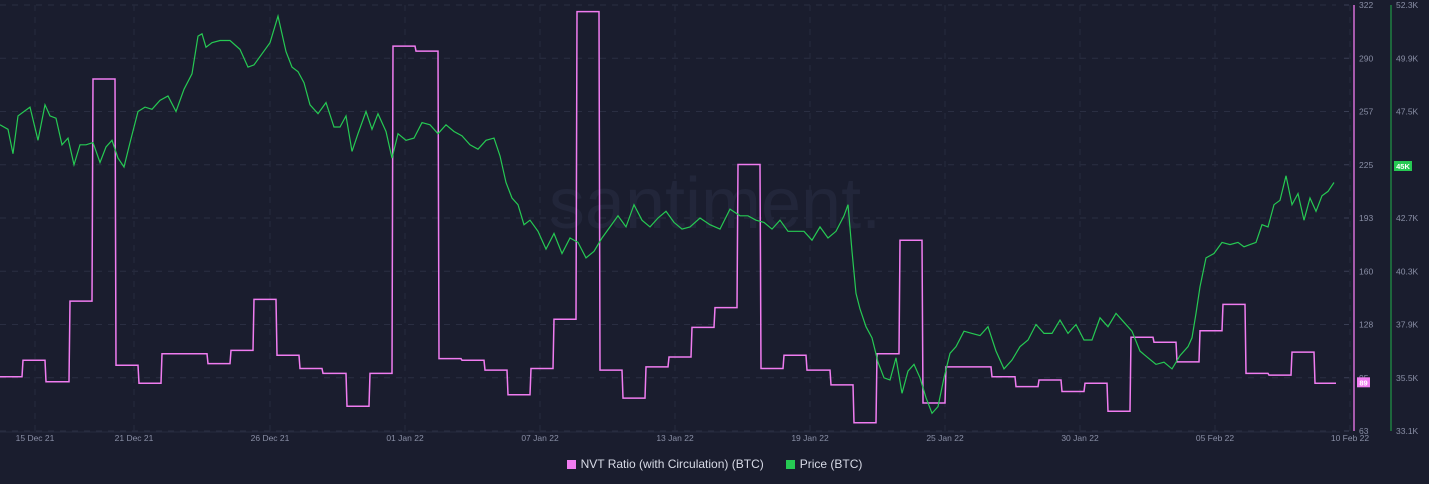  I want to click on price-tick-label: 37.9K, so click(1407, 325).